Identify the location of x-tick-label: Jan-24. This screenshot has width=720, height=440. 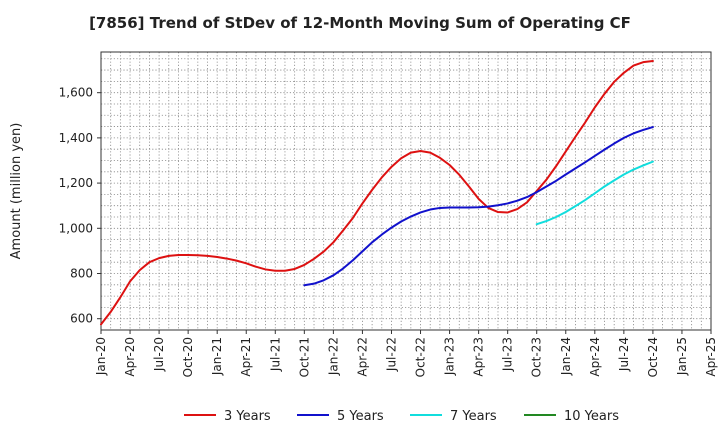
(566, 356).